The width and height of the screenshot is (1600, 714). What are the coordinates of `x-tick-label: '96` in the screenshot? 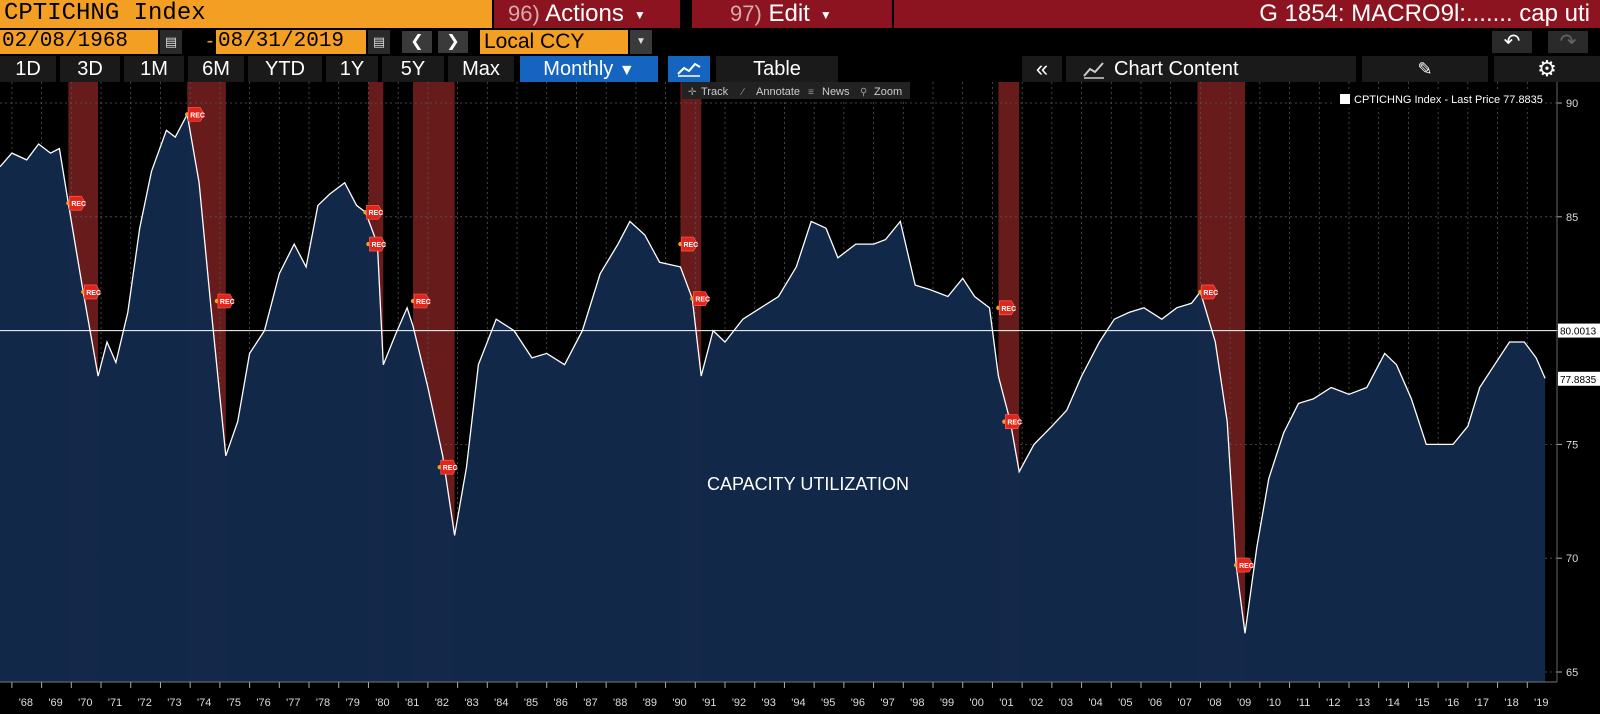 It's located at (858, 703).